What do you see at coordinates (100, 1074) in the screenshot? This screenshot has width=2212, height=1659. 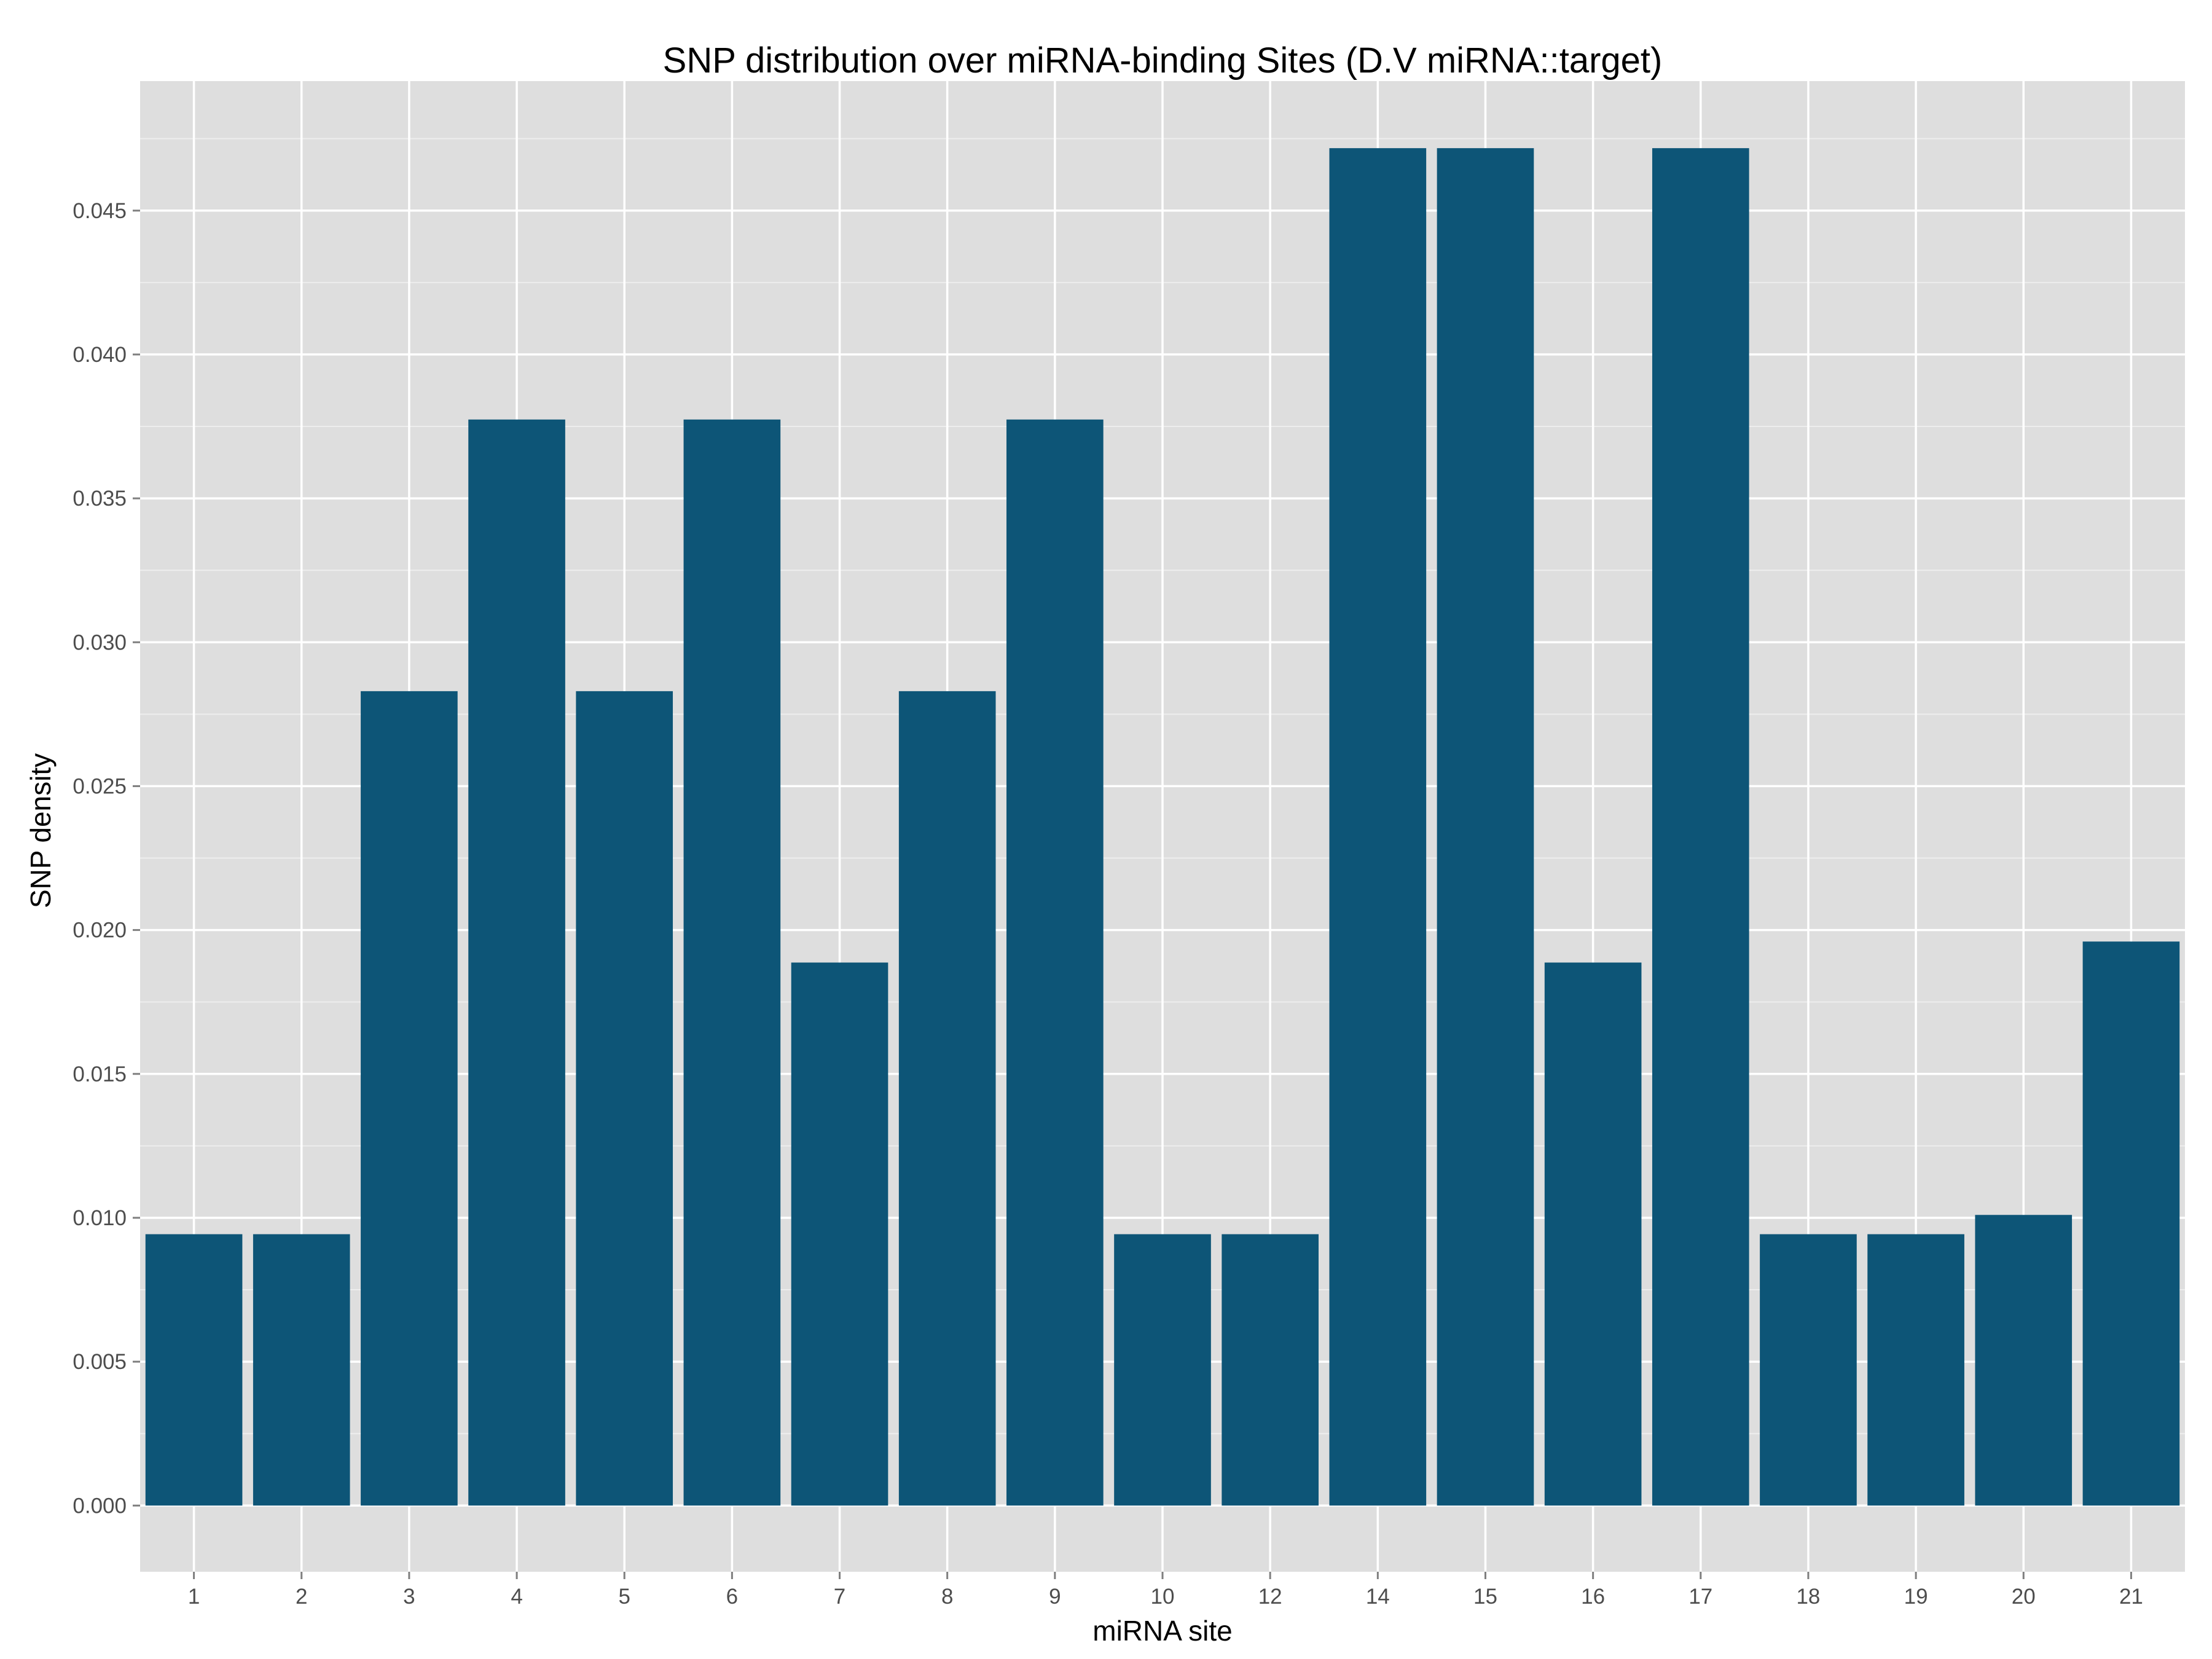 I see `y-tick-label: 0.015` at bounding box center [100, 1074].